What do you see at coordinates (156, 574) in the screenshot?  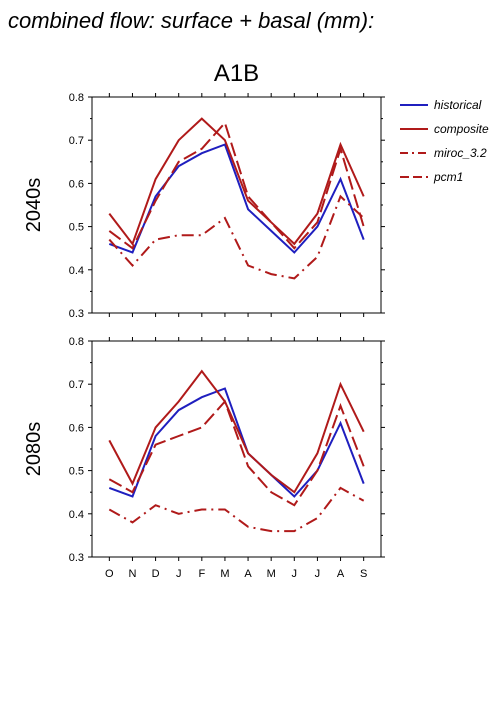 I see `x-tick-label: D` at bounding box center [156, 574].